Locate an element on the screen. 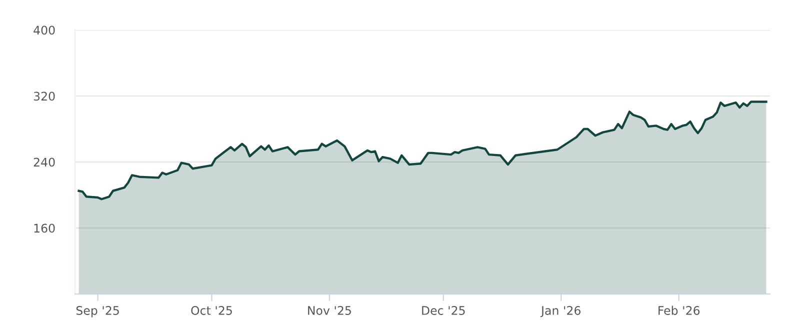 This screenshot has height=324, width=800. y-tick-label: 160 is located at coordinates (44, 228).